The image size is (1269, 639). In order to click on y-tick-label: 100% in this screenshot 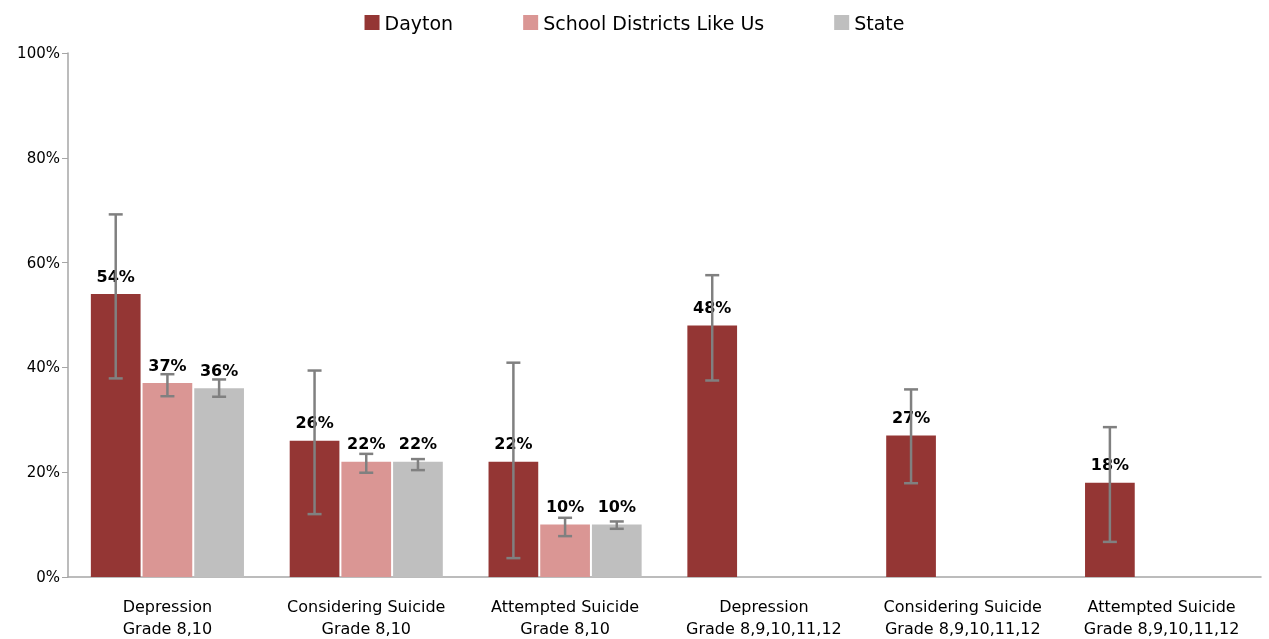, I will do `click(38, 53)`.